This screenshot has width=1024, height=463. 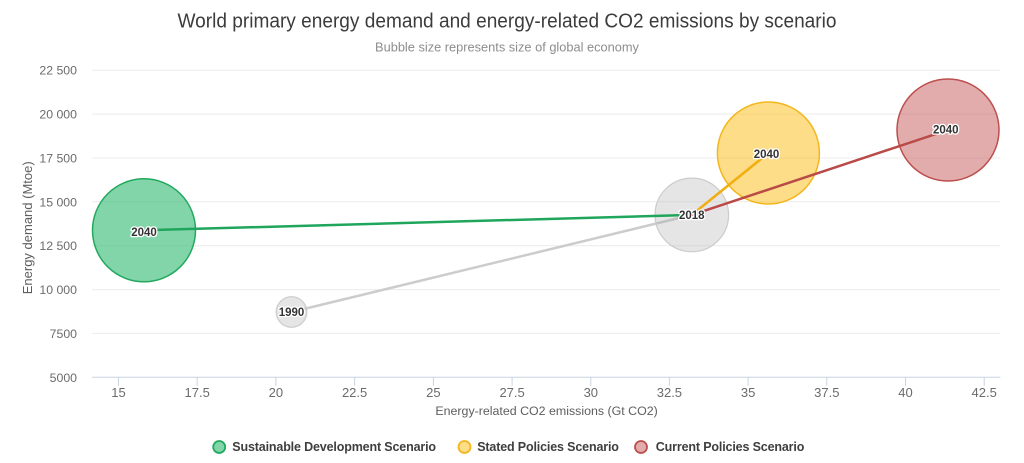 What do you see at coordinates (58, 115) in the screenshot?
I see `svg-text: 20 000` at bounding box center [58, 115].